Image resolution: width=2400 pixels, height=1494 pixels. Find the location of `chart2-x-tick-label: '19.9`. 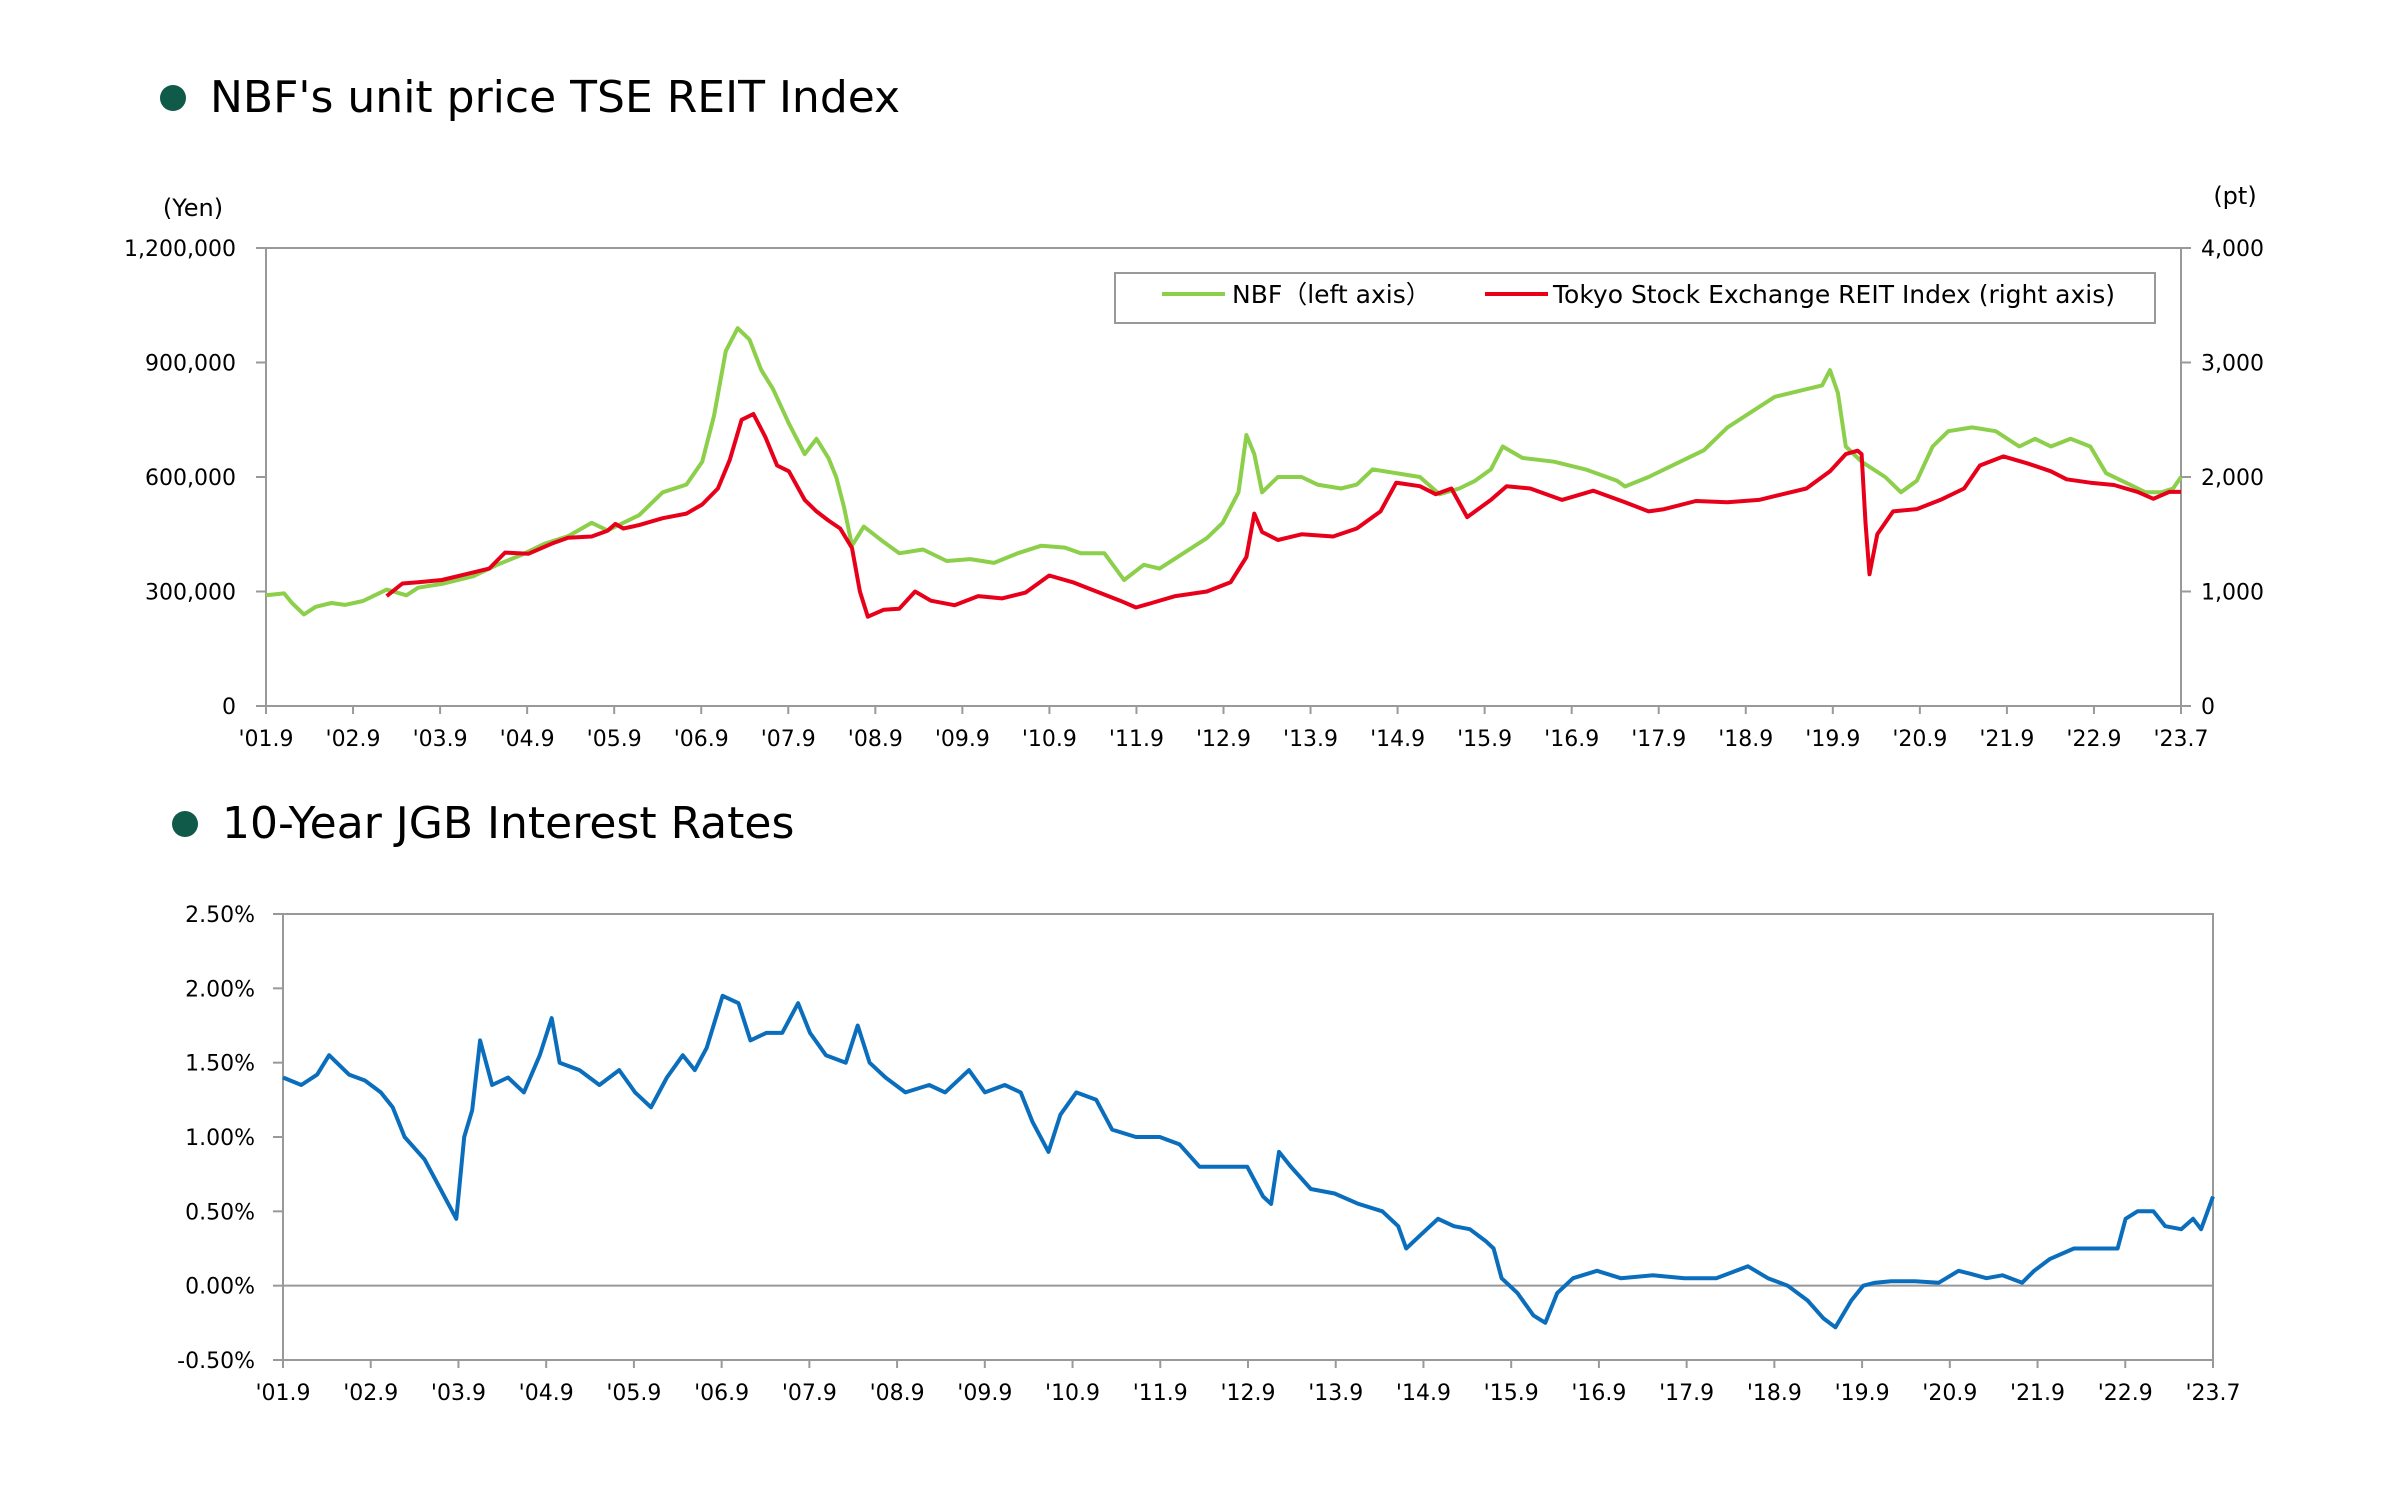

chart2-x-tick-label: '19.9 is located at coordinates (1862, 1393).